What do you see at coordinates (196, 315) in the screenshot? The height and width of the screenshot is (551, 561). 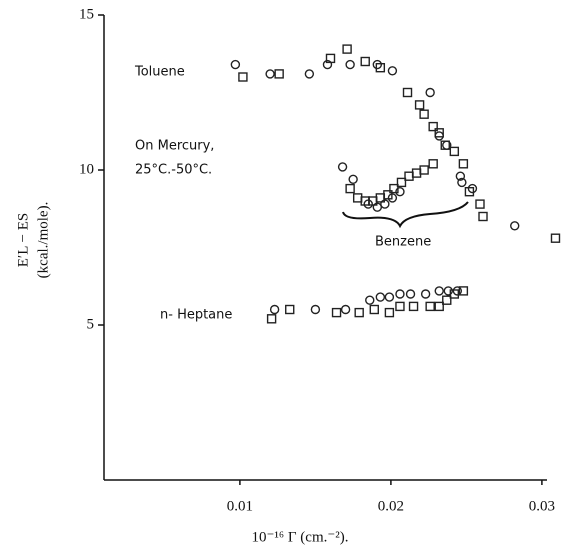 I see `annotation: n- Heptane` at bounding box center [196, 315].